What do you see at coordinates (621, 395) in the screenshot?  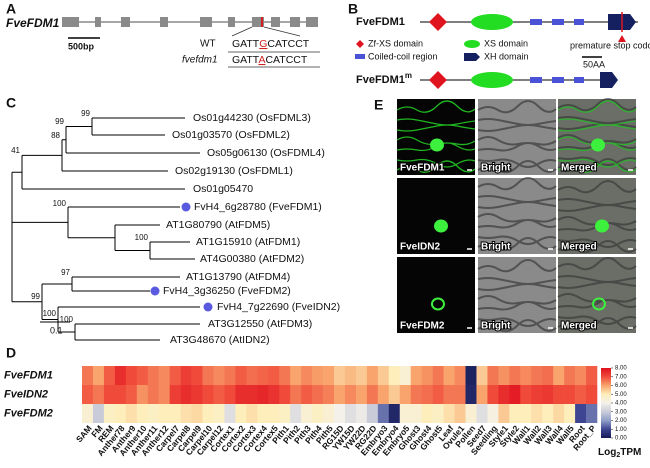 I see `colorbar-tick-label: 5.00` at bounding box center [621, 395].